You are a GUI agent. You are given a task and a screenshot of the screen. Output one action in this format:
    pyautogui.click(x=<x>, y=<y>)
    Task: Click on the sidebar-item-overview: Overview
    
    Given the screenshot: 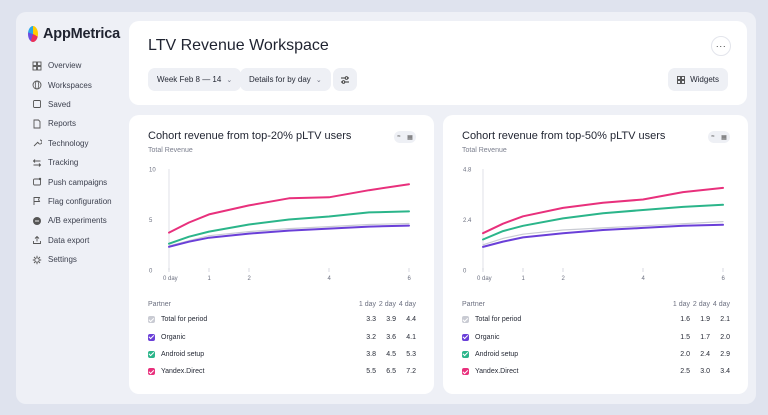 What is the action you would take?
    pyautogui.click(x=74, y=65)
    